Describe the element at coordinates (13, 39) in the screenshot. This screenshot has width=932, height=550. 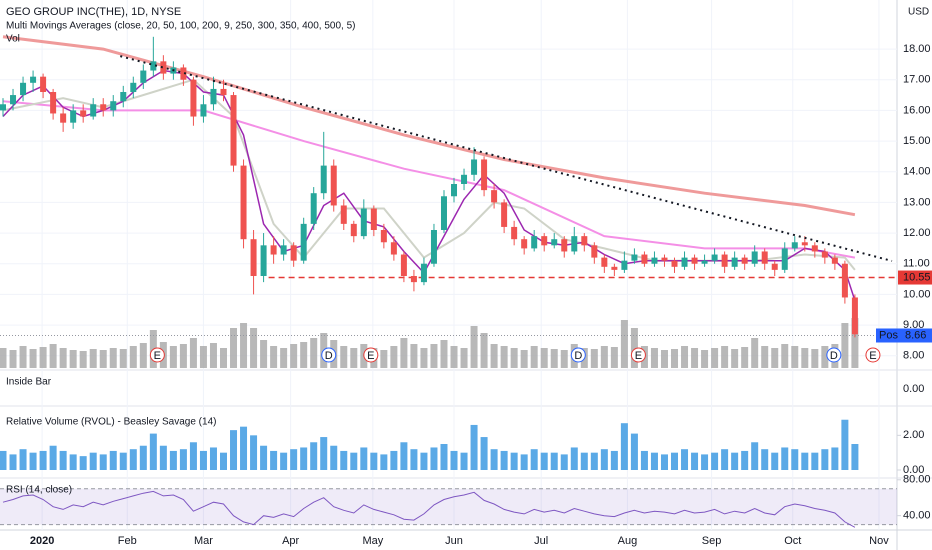
I see `volume-label: Vol` at that location.